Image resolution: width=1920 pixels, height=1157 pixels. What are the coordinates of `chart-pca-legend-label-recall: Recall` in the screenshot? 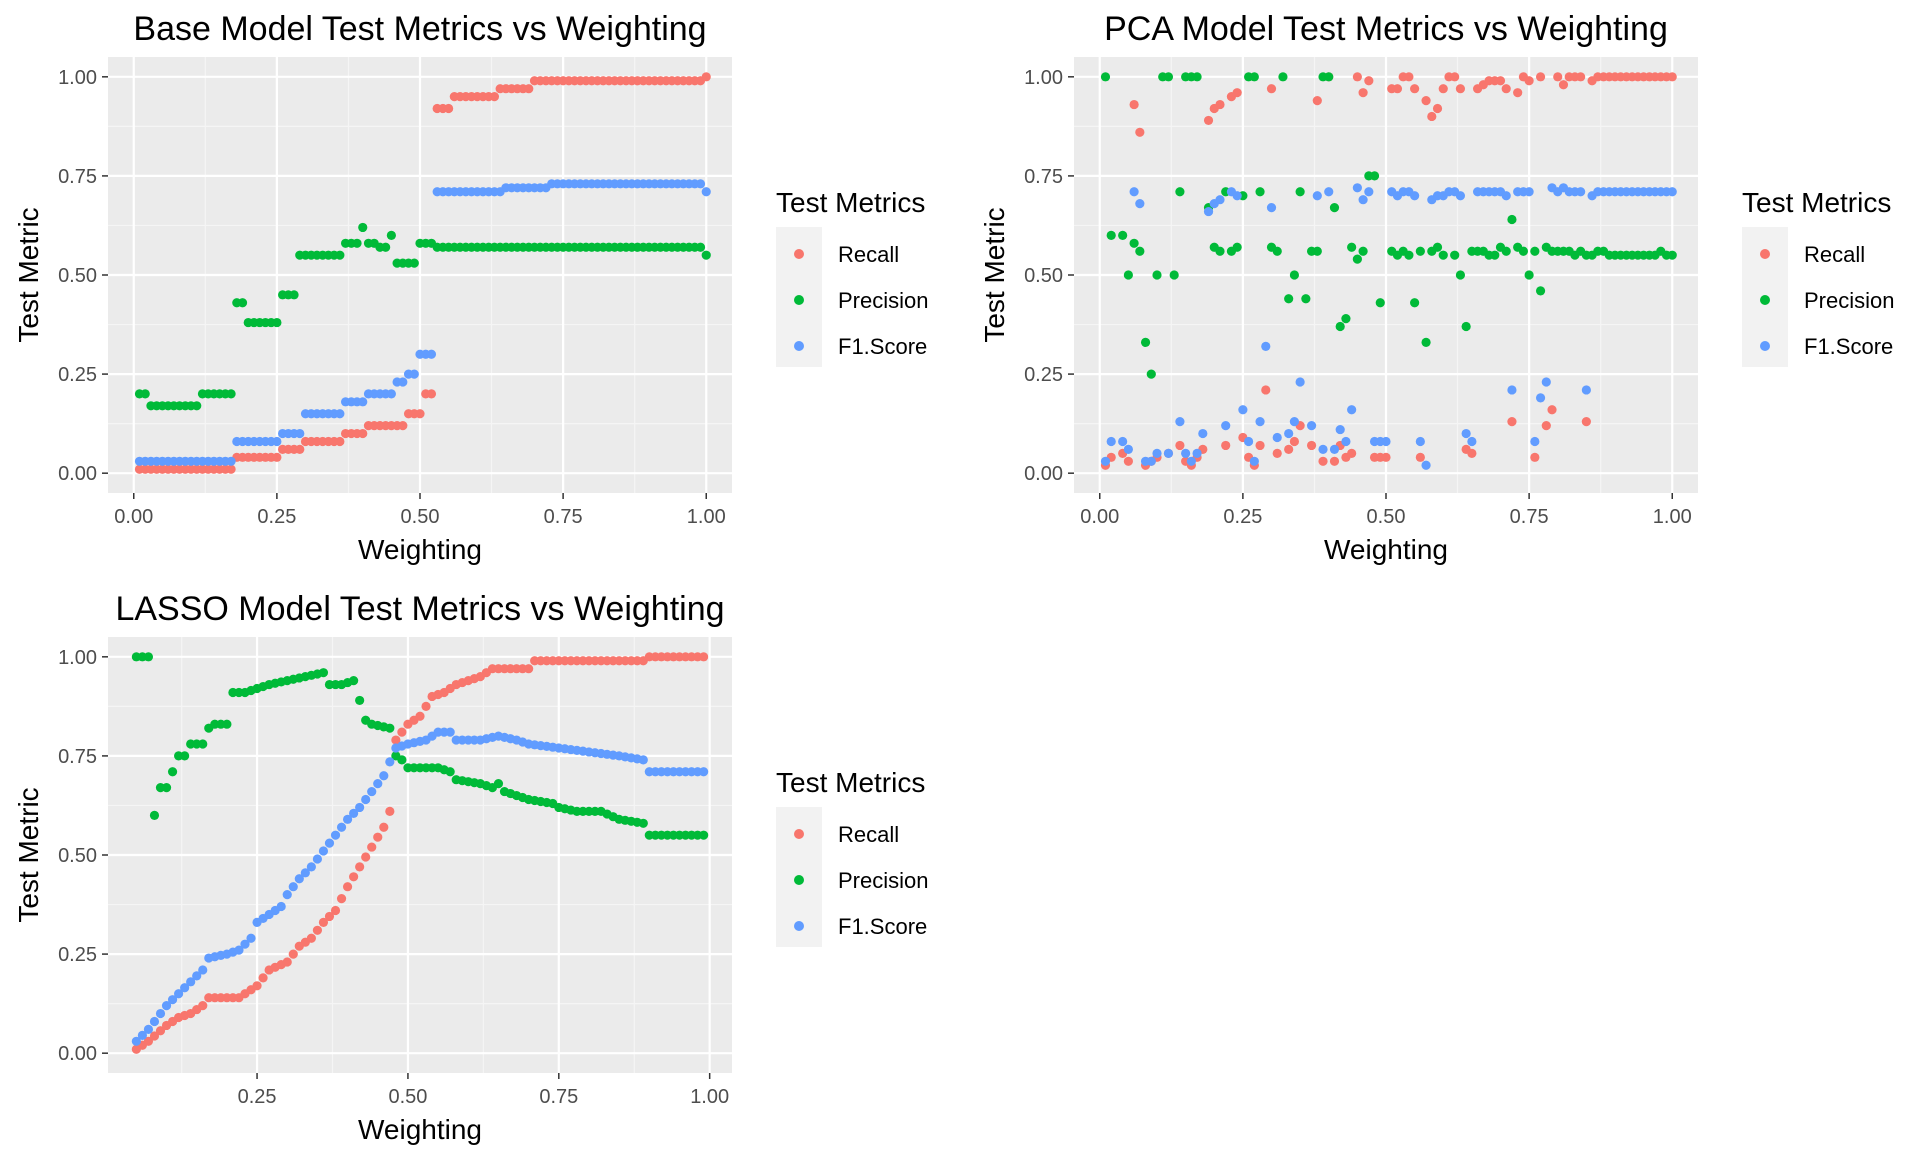 It's located at (1834, 254).